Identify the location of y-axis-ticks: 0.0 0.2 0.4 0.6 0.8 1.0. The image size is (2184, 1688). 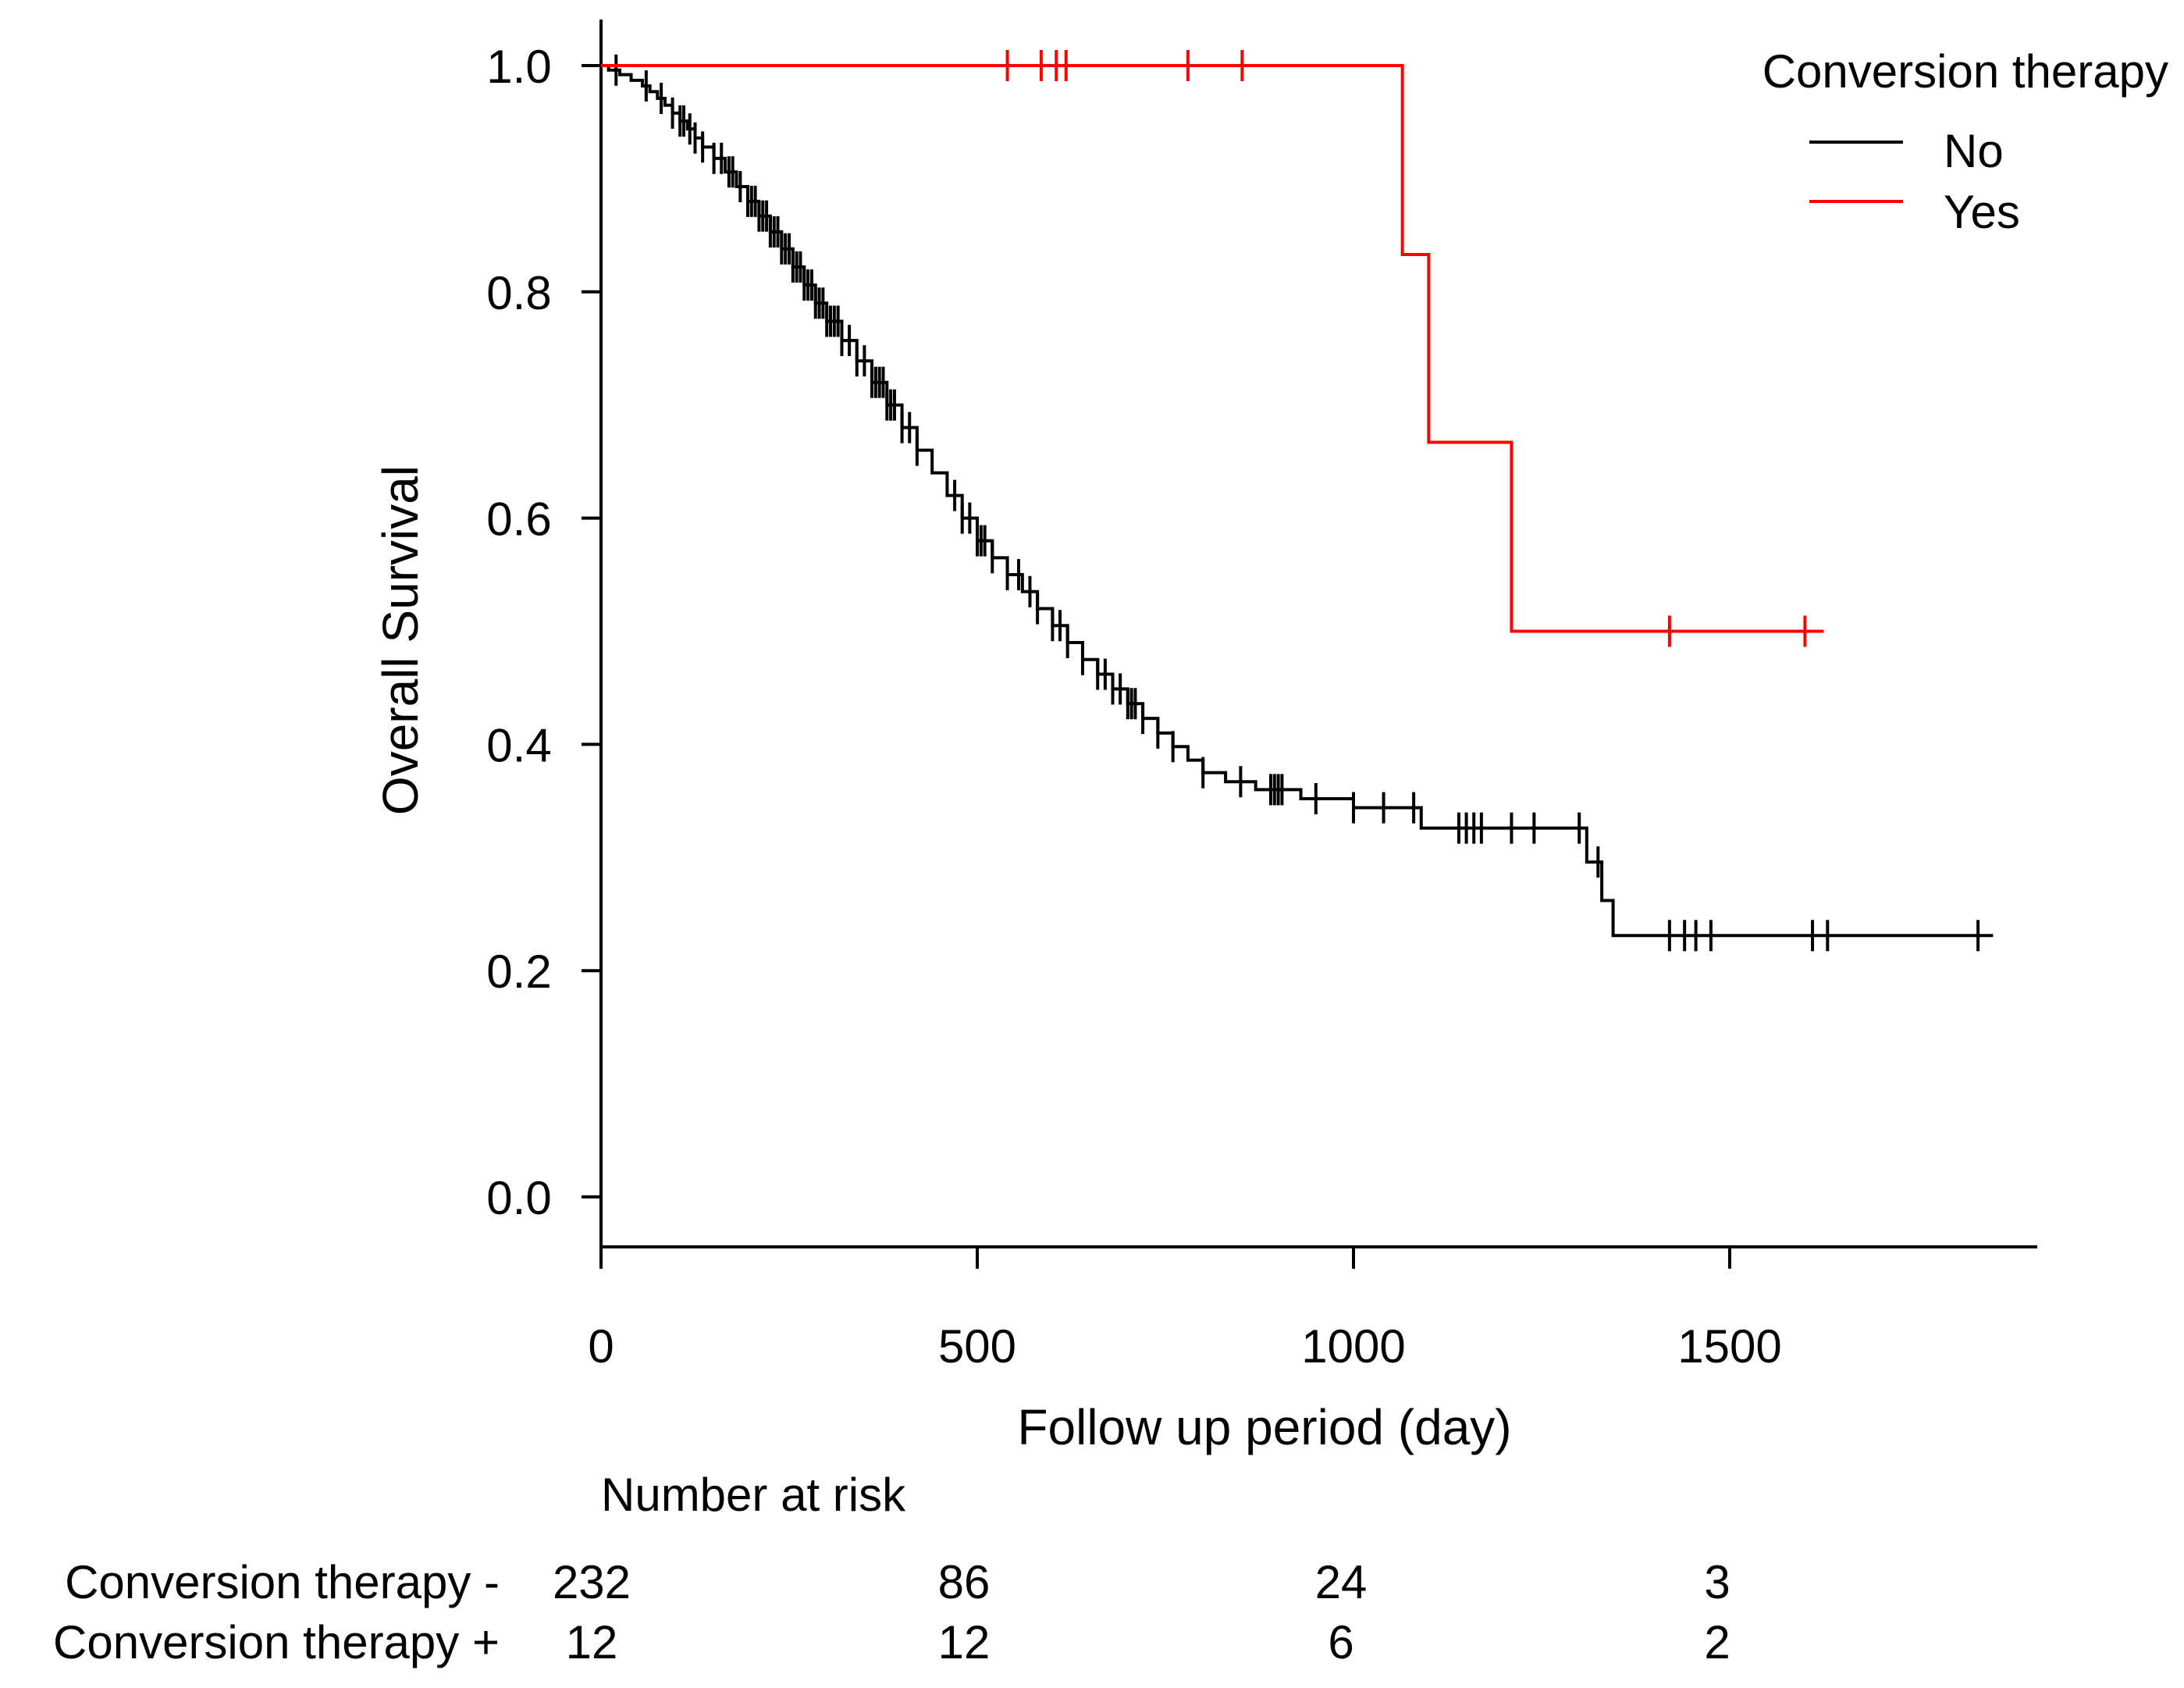
(543, 632).